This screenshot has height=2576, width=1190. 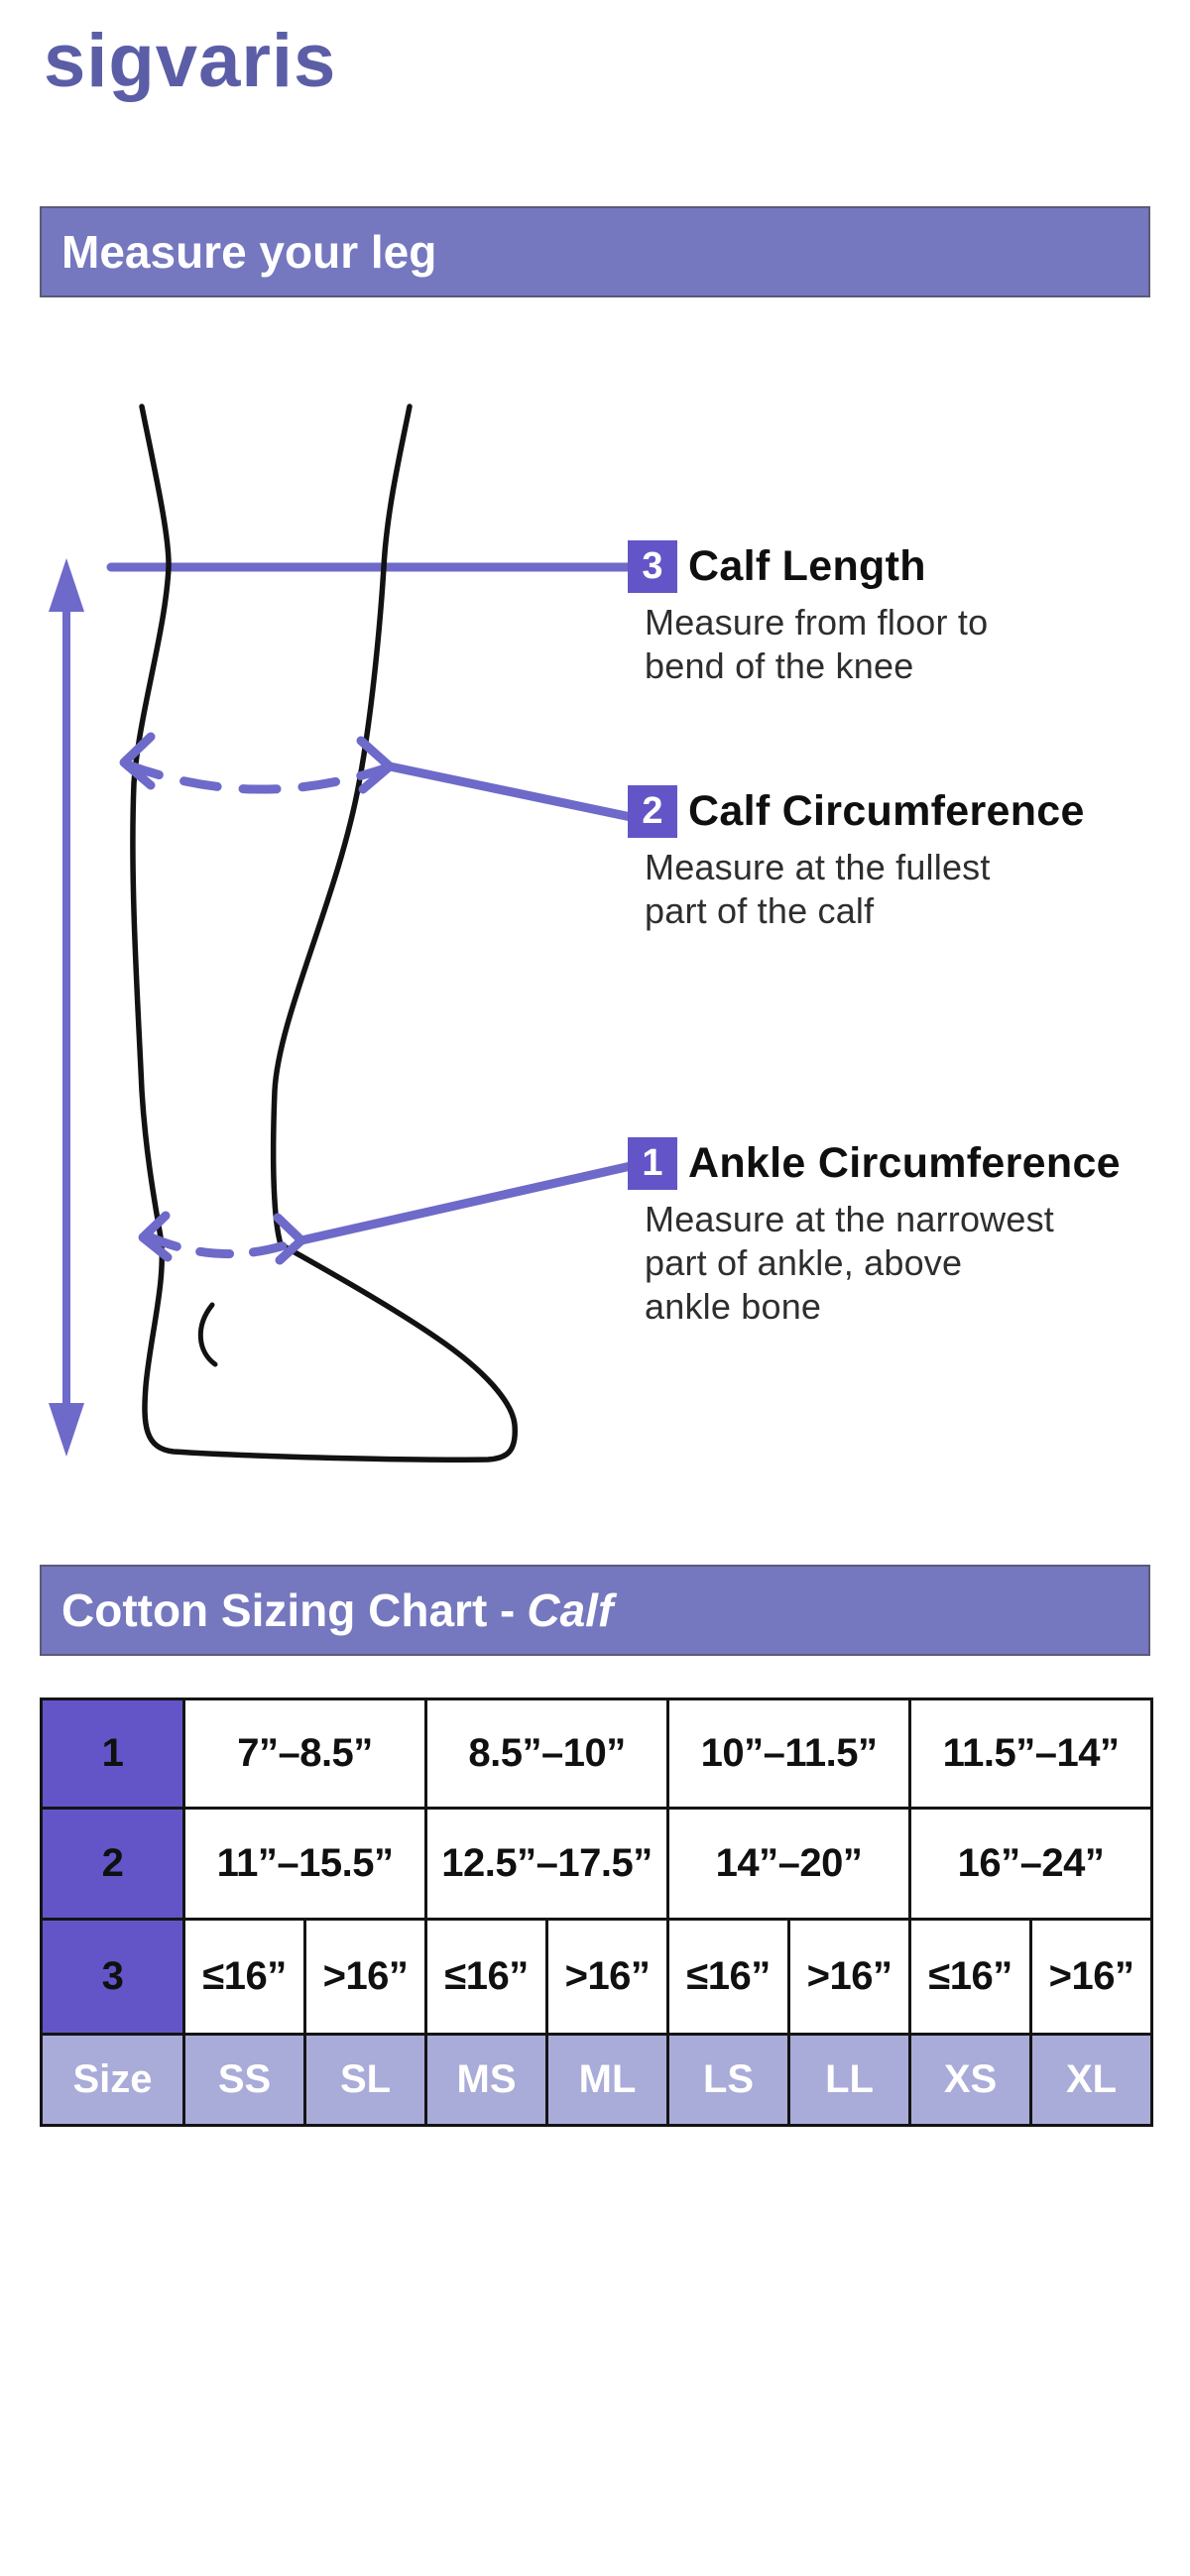 I want to click on table-row-calf-circumference: 2 11”–15.5” 12.5”–17.5” 14”–20” 16”–24”, so click(x=597, y=1864).